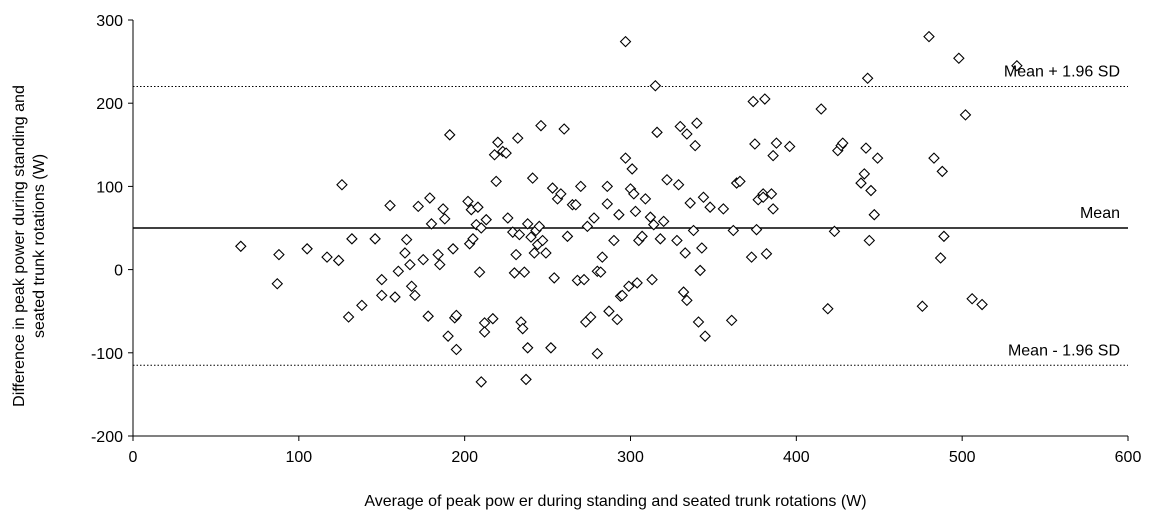 Image resolution: width=1153 pixels, height=521 pixels. What do you see at coordinates (133, 457) in the screenshot?
I see `x-tick-label: 0` at bounding box center [133, 457].